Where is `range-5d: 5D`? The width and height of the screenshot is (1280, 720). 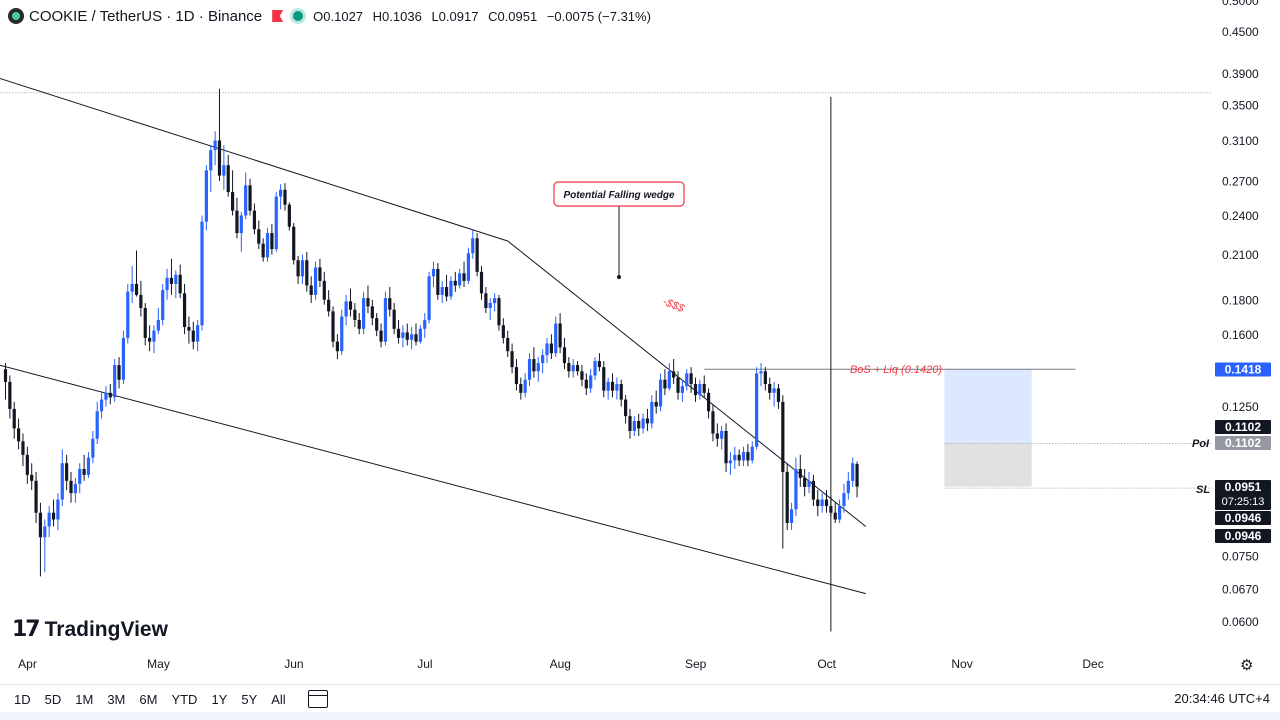
range-5d: 5D is located at coordinates (53, 699).